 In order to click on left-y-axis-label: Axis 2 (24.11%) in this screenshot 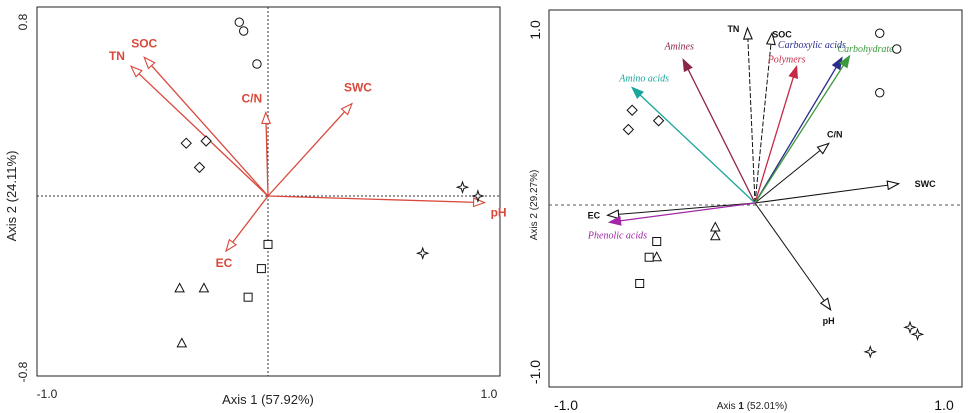, I will do `click(11, 196)`.